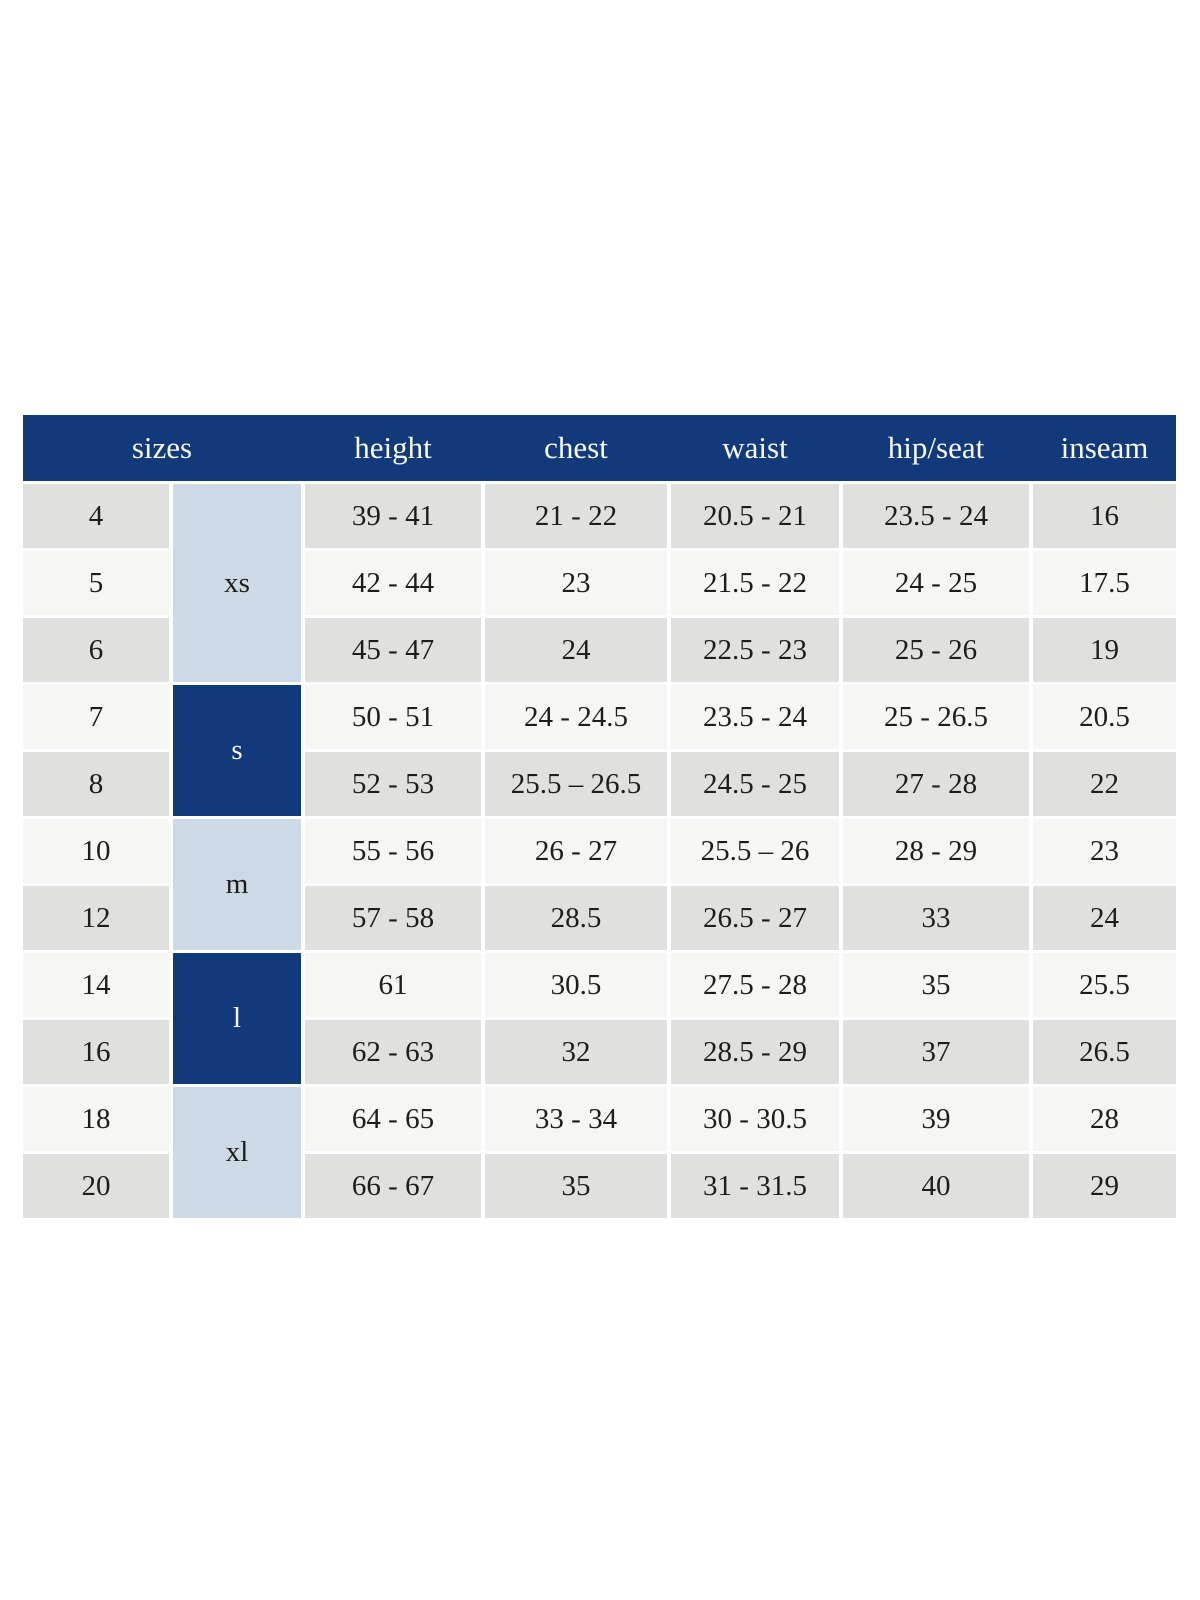  What do you see at coordinates (755, 985) in the screenshot?
I see `waist-cell: 27.5 - 28` at bounding box center [755, 985].